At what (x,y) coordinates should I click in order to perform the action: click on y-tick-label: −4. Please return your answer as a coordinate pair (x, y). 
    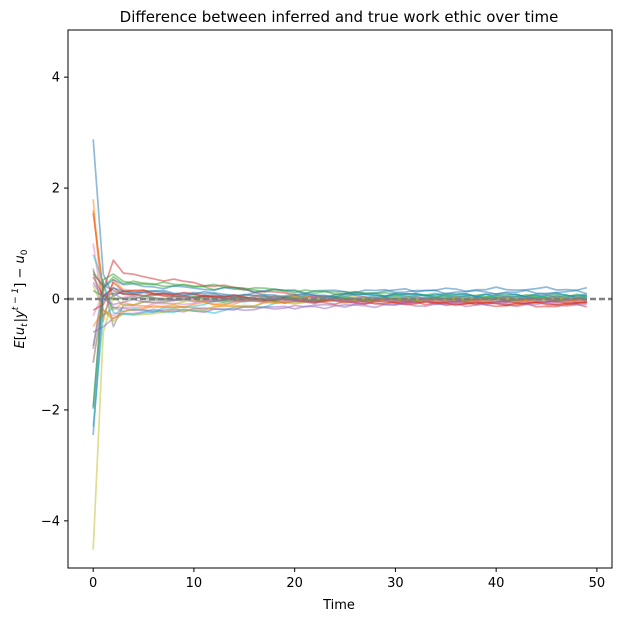
    Looking at the image, I should click on (50, 521).